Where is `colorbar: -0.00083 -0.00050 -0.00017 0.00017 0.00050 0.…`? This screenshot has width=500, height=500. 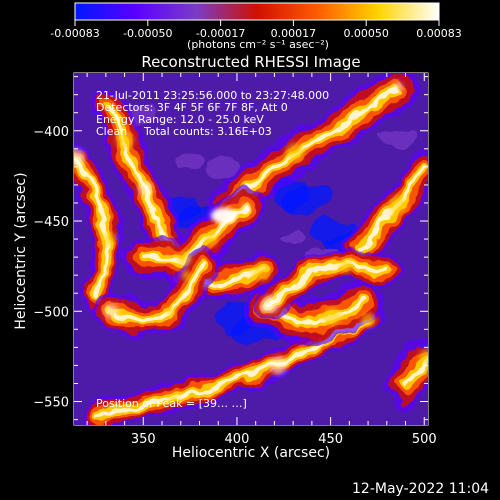
colorbar: -0.00083 -0.00050 -0.00017 0.00017 0.00050 0.… is located at coordinates (256, 26).